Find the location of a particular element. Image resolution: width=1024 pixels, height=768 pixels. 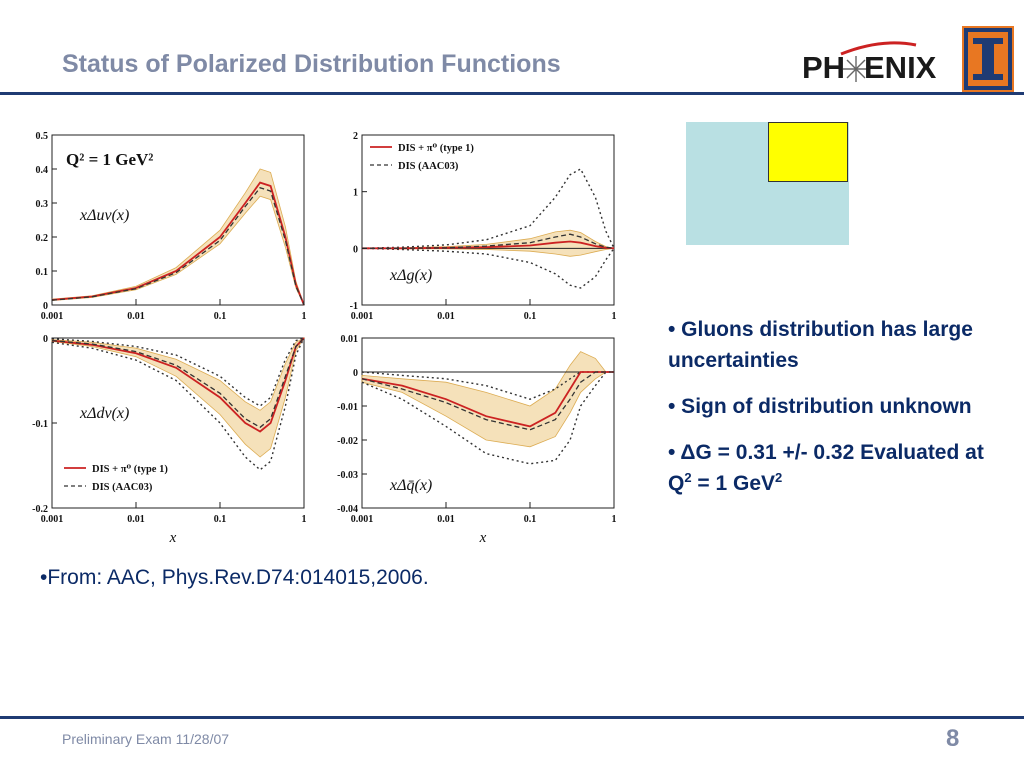

y-tick-label: 0.2 is located at coordinates (42, 238).